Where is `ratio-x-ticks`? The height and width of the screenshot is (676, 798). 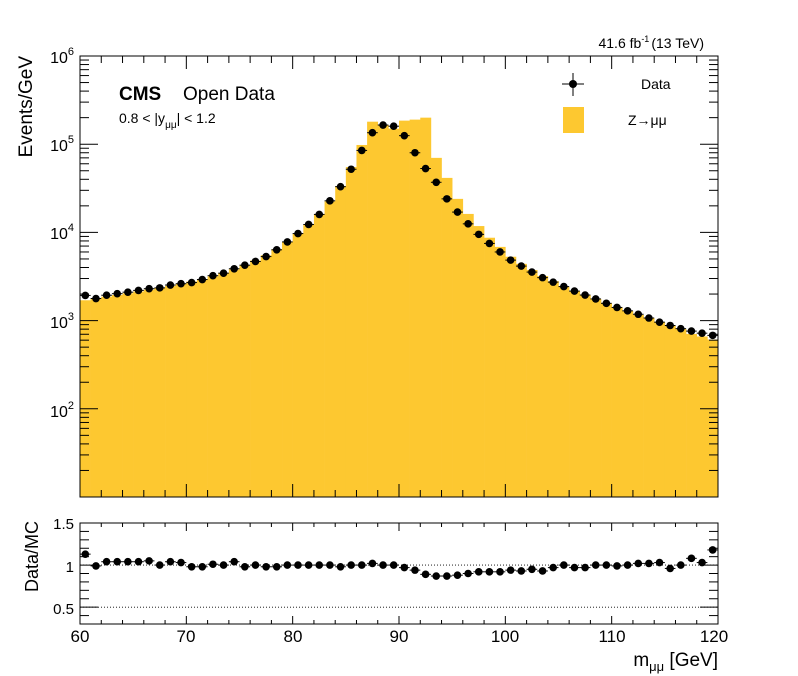
ratio-x-ticks is located at coordinates (399, 573).